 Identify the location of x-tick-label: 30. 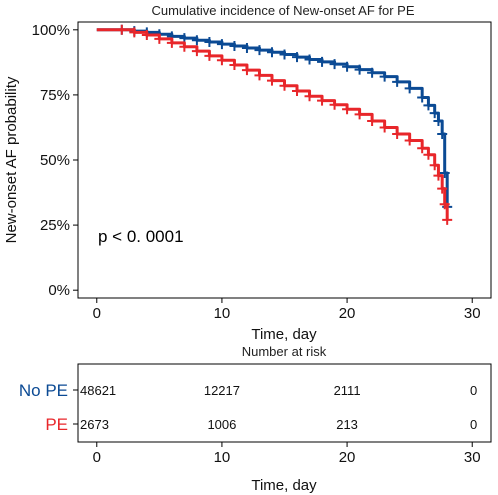
(472, 313).